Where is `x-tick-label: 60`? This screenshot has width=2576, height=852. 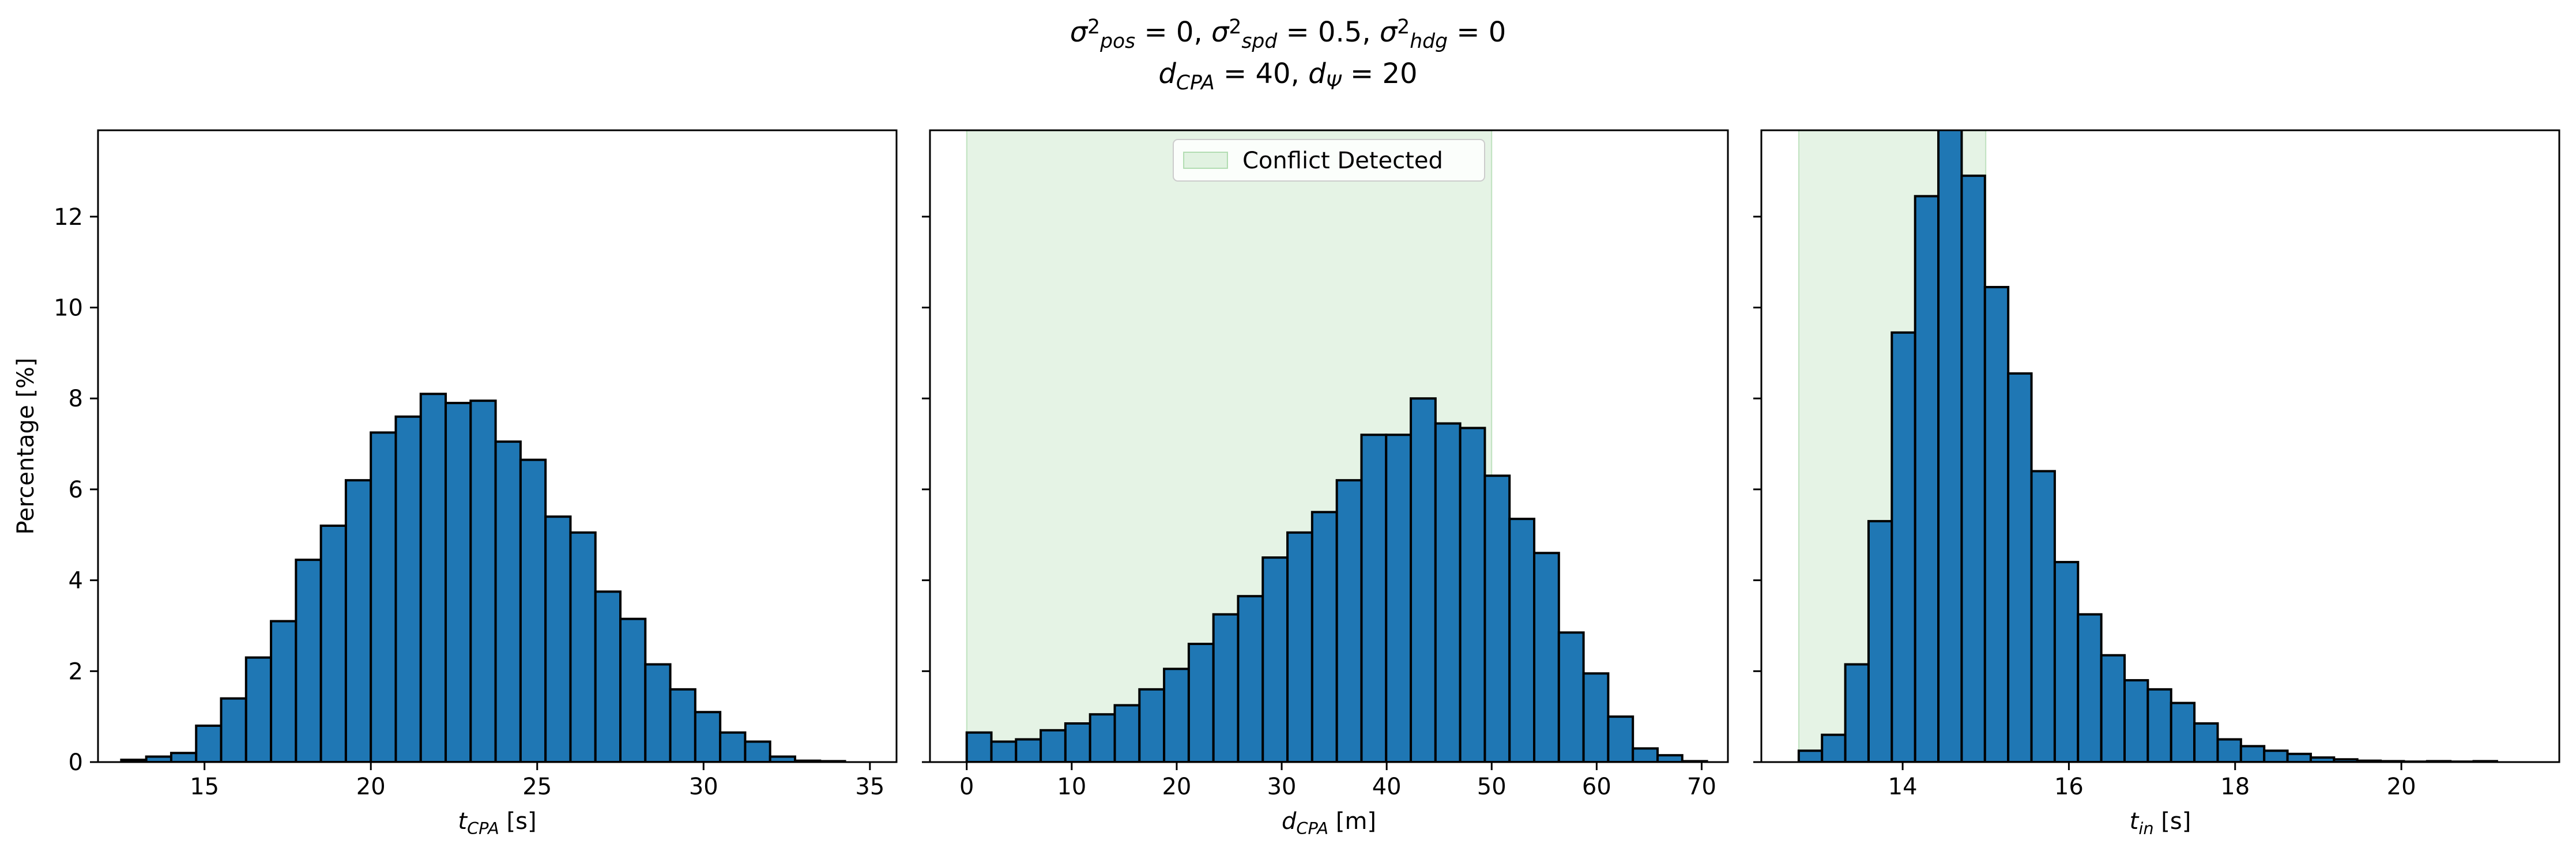 x-tick-label: 60 is located at coordinates (1596, 787).